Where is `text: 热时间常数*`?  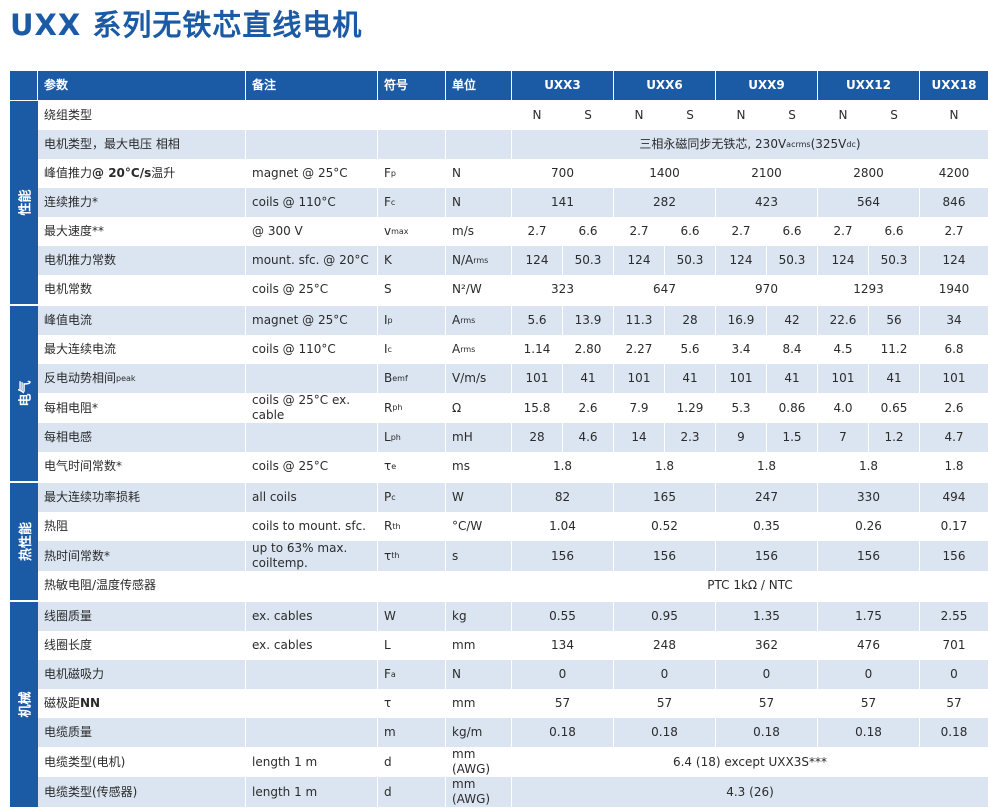
text: 热时间常数* is located at coordinates (77, 555).